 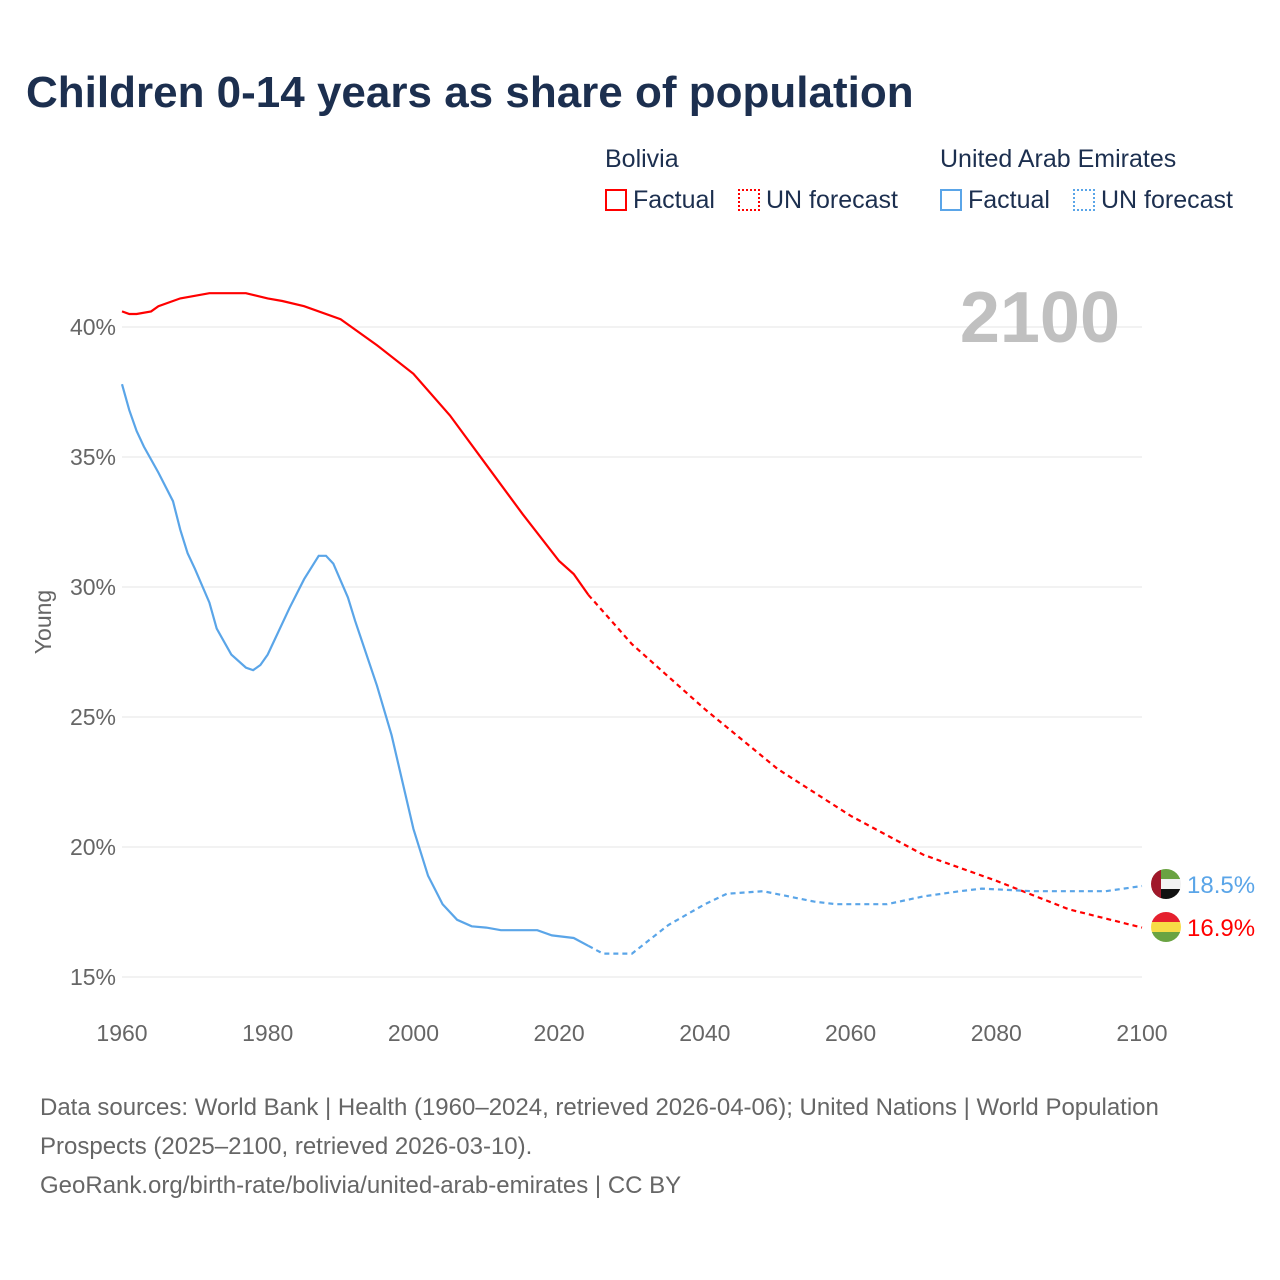 I want to click on series-line-uae-forecast, so click(x=865, y=919).